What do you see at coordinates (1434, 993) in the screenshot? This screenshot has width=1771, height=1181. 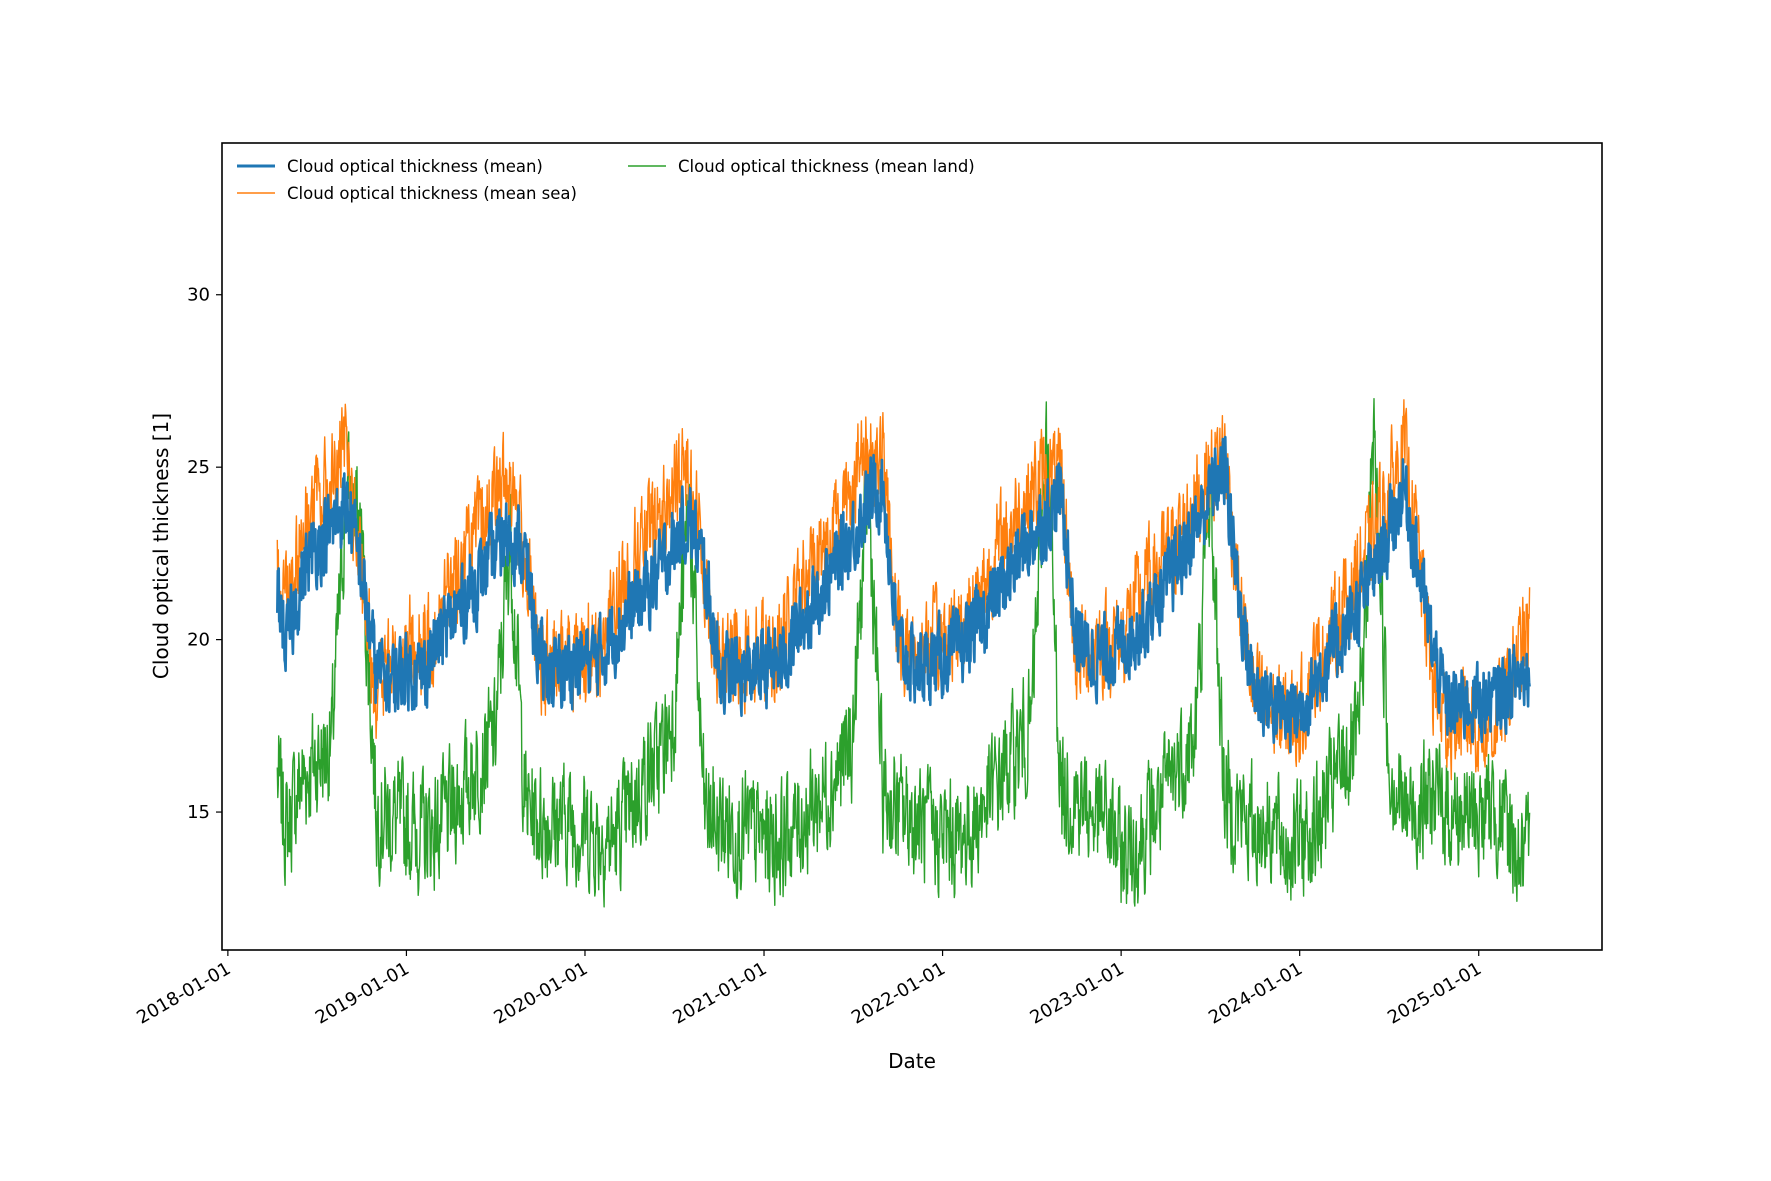 I see `x-tick-label: 2025-01-01` at bounding box center [1434, 993].